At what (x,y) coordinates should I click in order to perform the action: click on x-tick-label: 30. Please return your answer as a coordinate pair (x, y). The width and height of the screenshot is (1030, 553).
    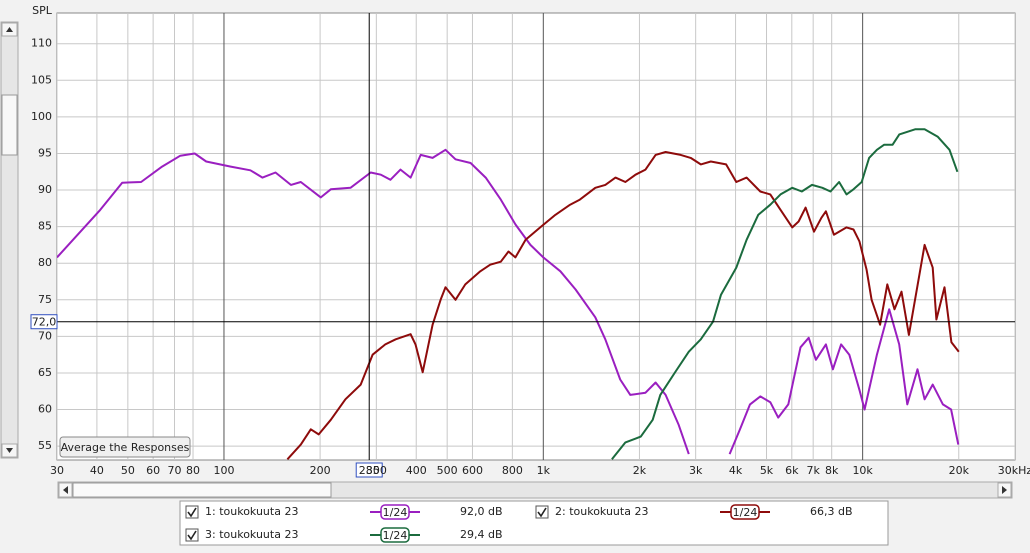
    Looking at the image, I should click on (57, 470).